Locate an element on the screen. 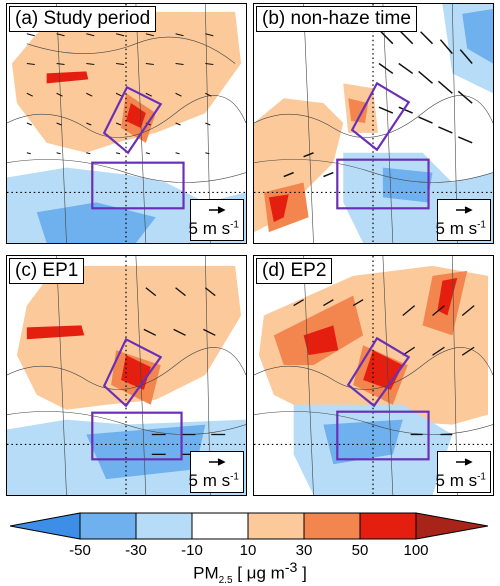 The image size is (500, 586). colorbar-tick-label: -10 is located at coordinates (192, 550).